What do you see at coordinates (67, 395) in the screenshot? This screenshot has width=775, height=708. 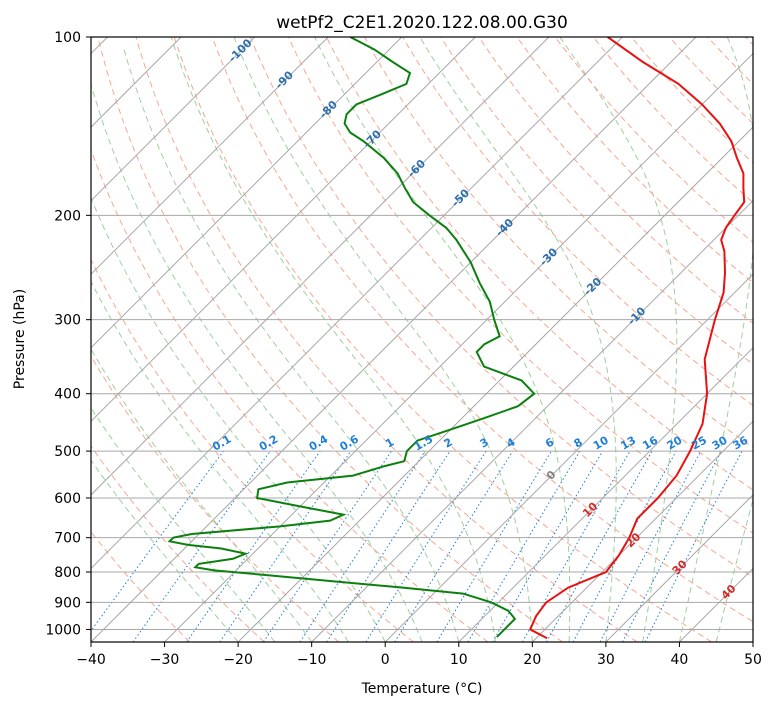 I see `y-tick-label: 400` at bounding box center [67, 395].